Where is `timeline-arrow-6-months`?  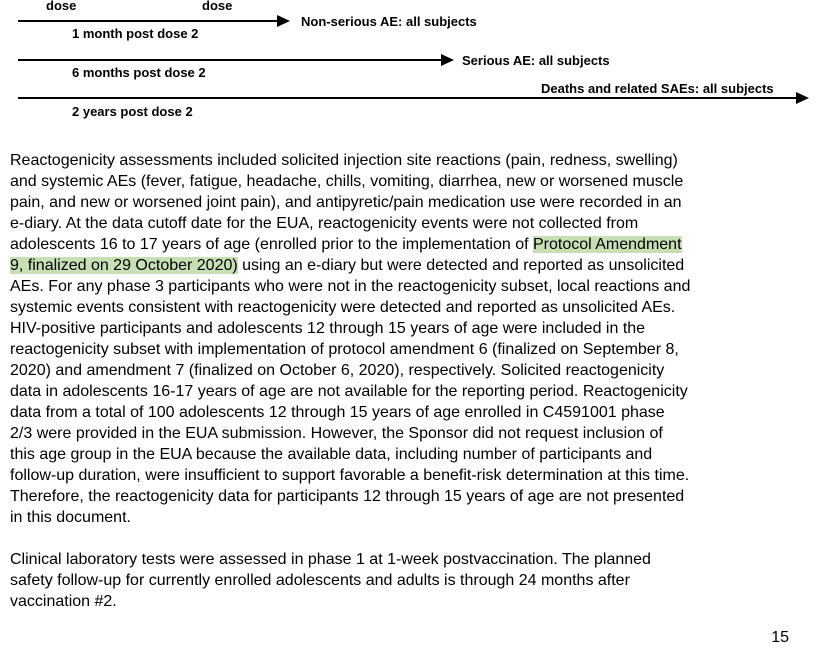
timeline-arrow-6-months is located at coordinates (236, 60).